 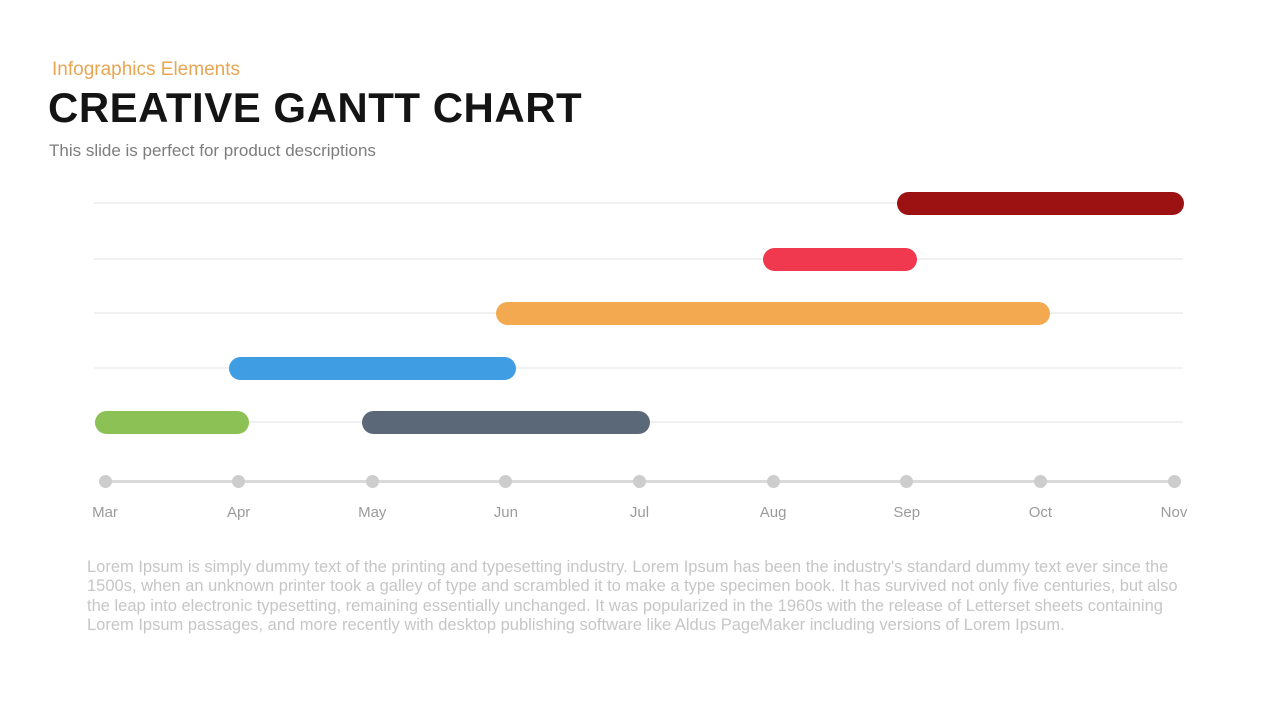 What do you see at coordinates (372, 481) in the screenshot?
I see `timeline-dot-may` at bounding box center [372, 481].